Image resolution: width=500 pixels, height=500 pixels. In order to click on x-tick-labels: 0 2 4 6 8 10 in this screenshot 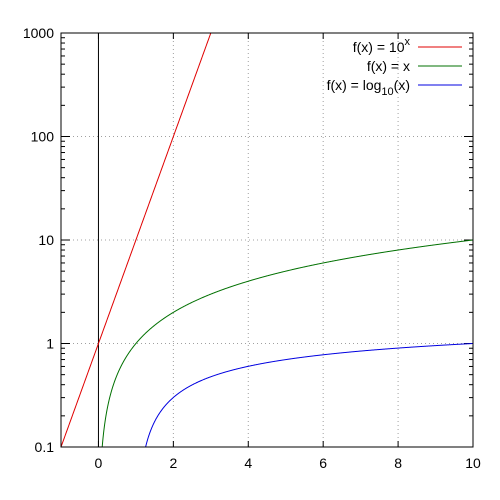, I will do `click(288, 463)`.